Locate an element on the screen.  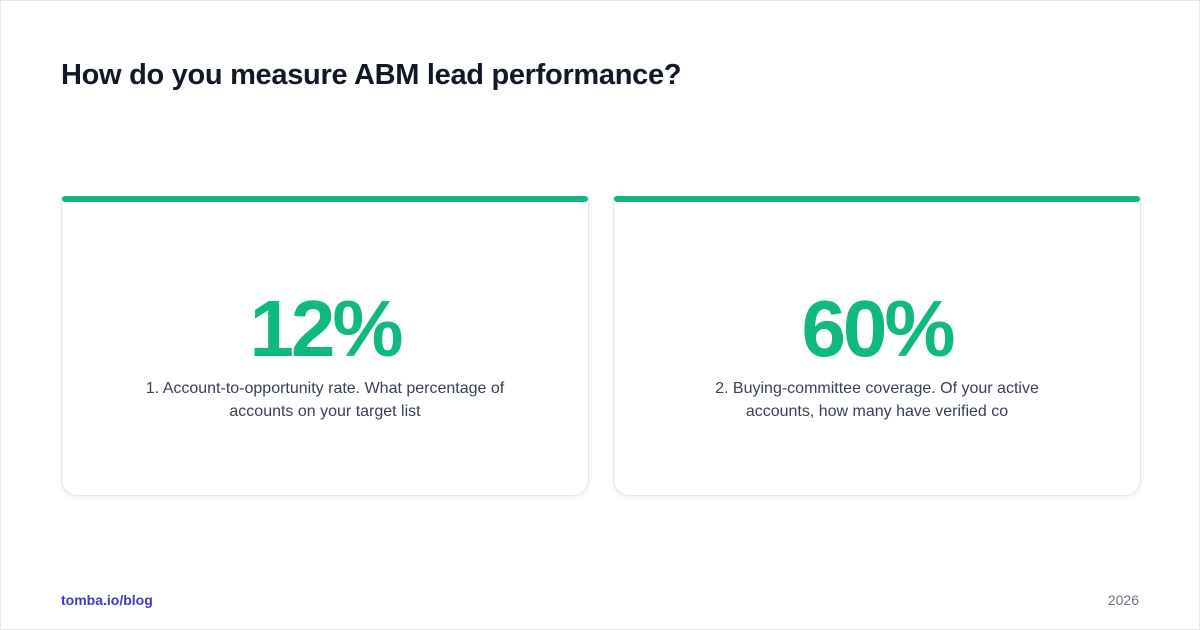
page-title: How do you measure ABM lead performance? is located at coordinates (371, 75).